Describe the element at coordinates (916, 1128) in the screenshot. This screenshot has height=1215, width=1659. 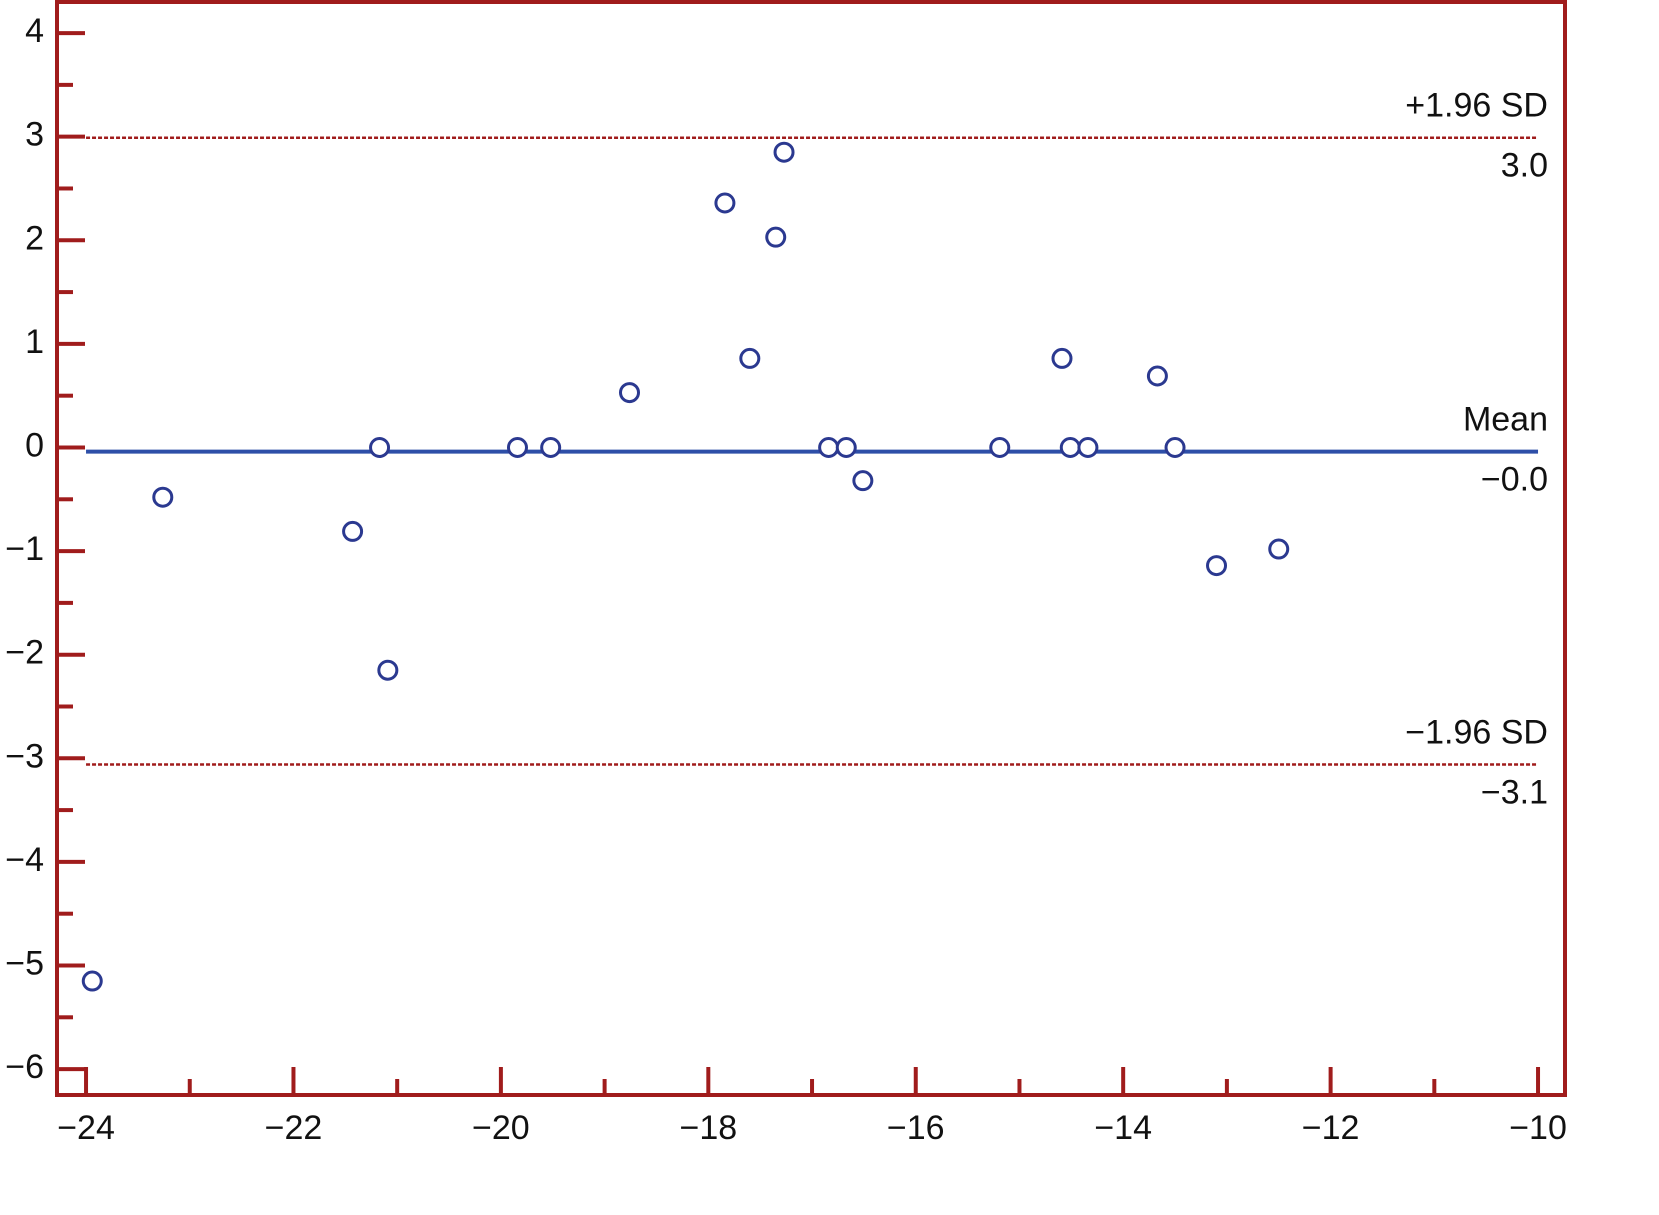
I see `x-tick-label: −16` at that location.